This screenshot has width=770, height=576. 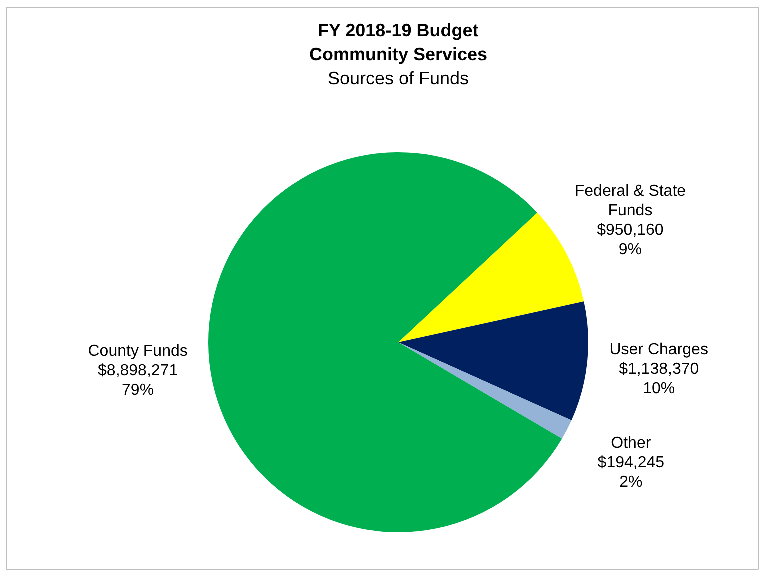 What do you see at coordinates (659, 379) in the screenshot?
I see `data-label: $1,138,370 10%` at bounding box center [659, 379].